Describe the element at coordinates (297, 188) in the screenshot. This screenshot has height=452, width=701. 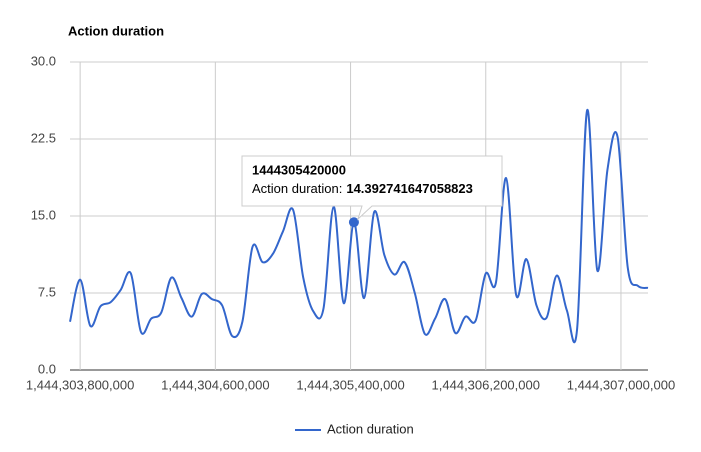
I see `tooltip-label: Action duration:` at that location.